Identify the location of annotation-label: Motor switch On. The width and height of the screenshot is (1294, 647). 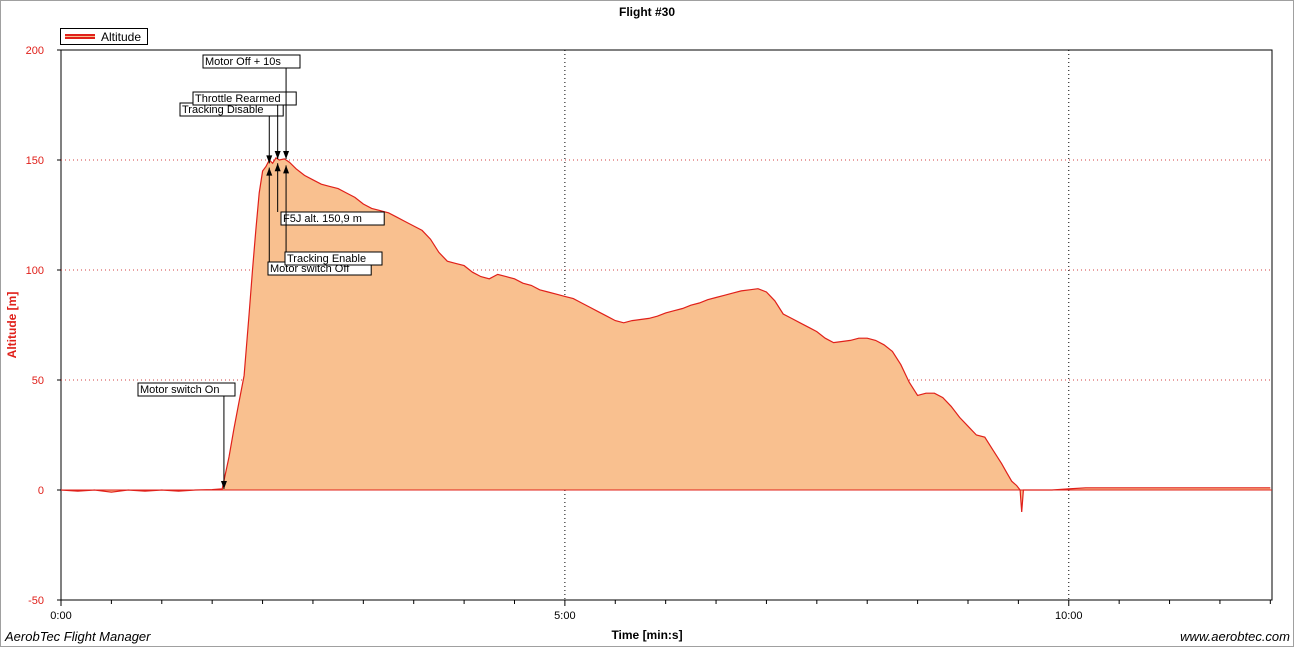
(179, 390).